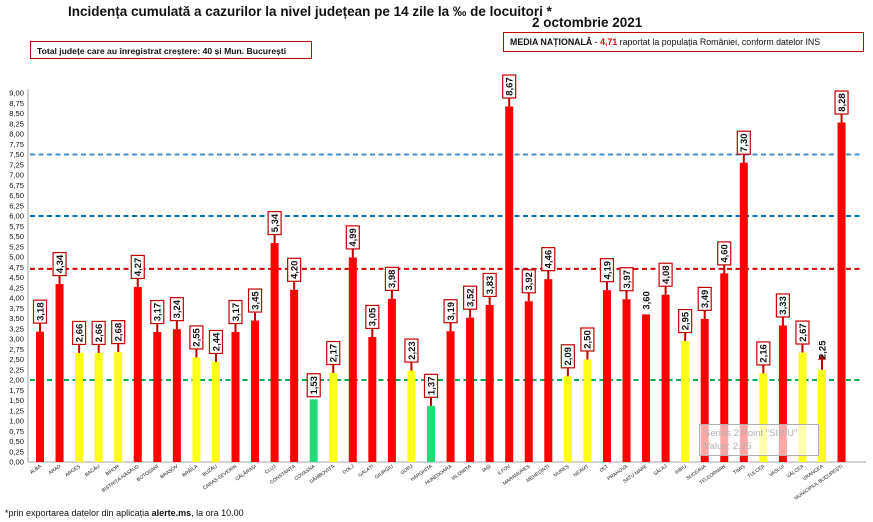 The image size is (873, 522). I want to click on value-label-group: 4,99, so click(352, 237).